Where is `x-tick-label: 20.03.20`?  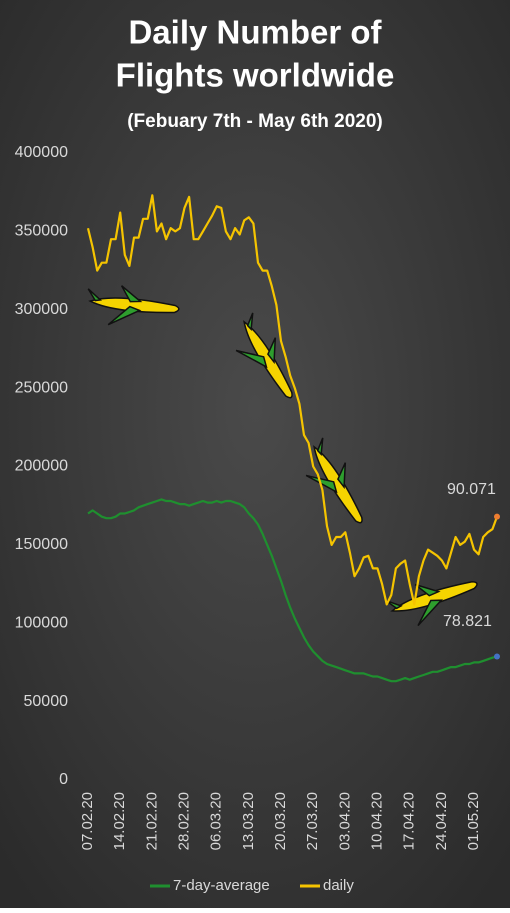 x-tick-label: 20.03.20 is located at coordinates (280, 821).